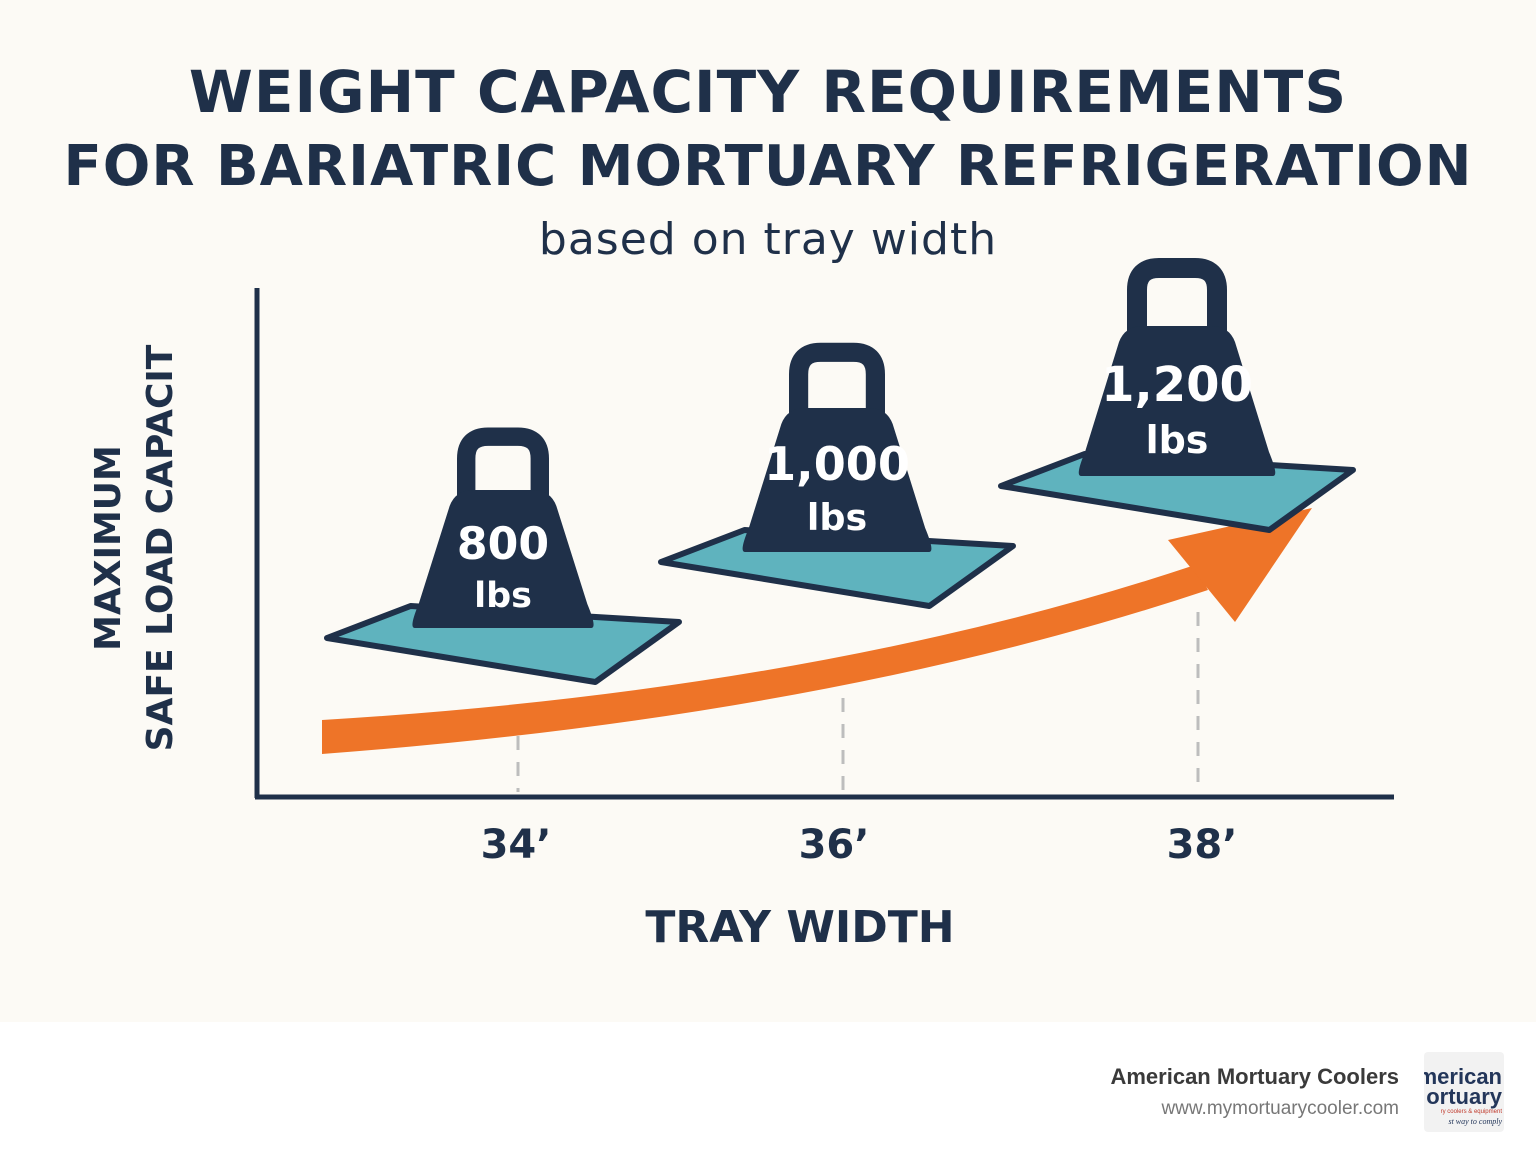  What do you see at coordinates (837, 517) in the screenshot?
I see `unit-label-1: lbs` at bounding box center [837, 517].